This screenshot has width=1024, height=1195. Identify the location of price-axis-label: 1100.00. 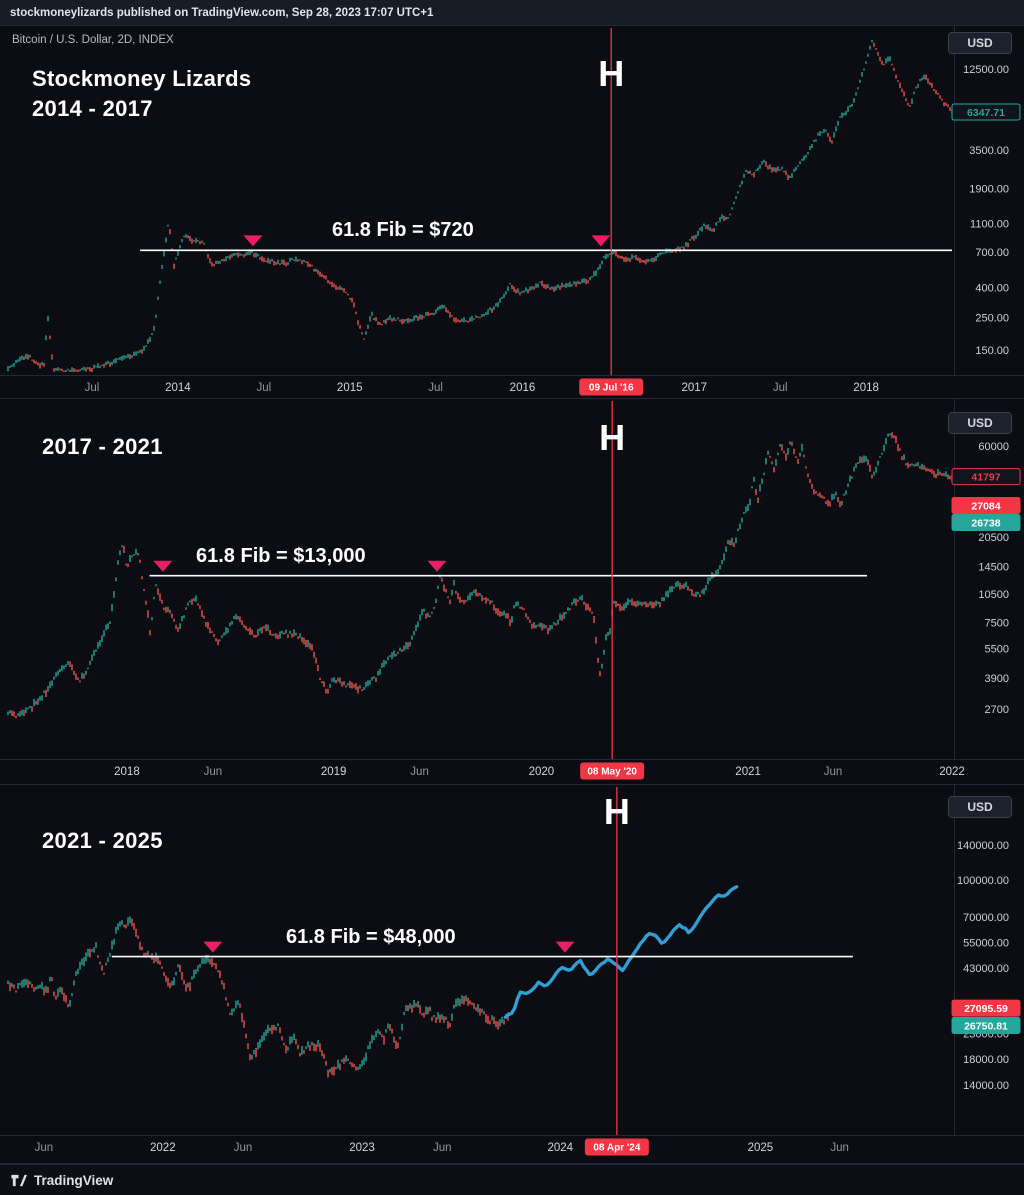
(989, 224).